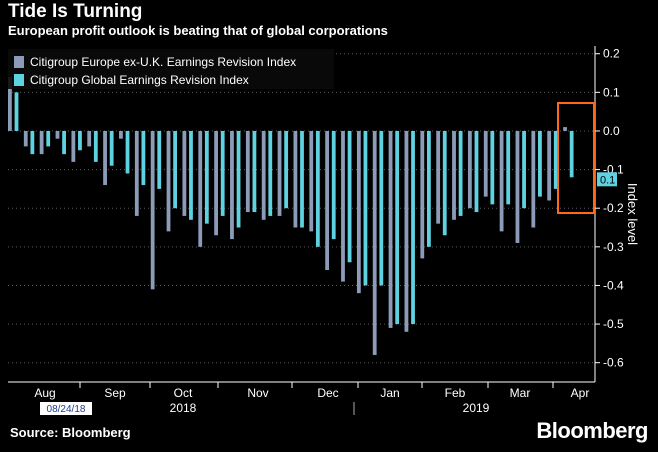  Describe the element at coordinates (580, 393) in the screenshot. I see `x-tick-label: Apr` at that location.